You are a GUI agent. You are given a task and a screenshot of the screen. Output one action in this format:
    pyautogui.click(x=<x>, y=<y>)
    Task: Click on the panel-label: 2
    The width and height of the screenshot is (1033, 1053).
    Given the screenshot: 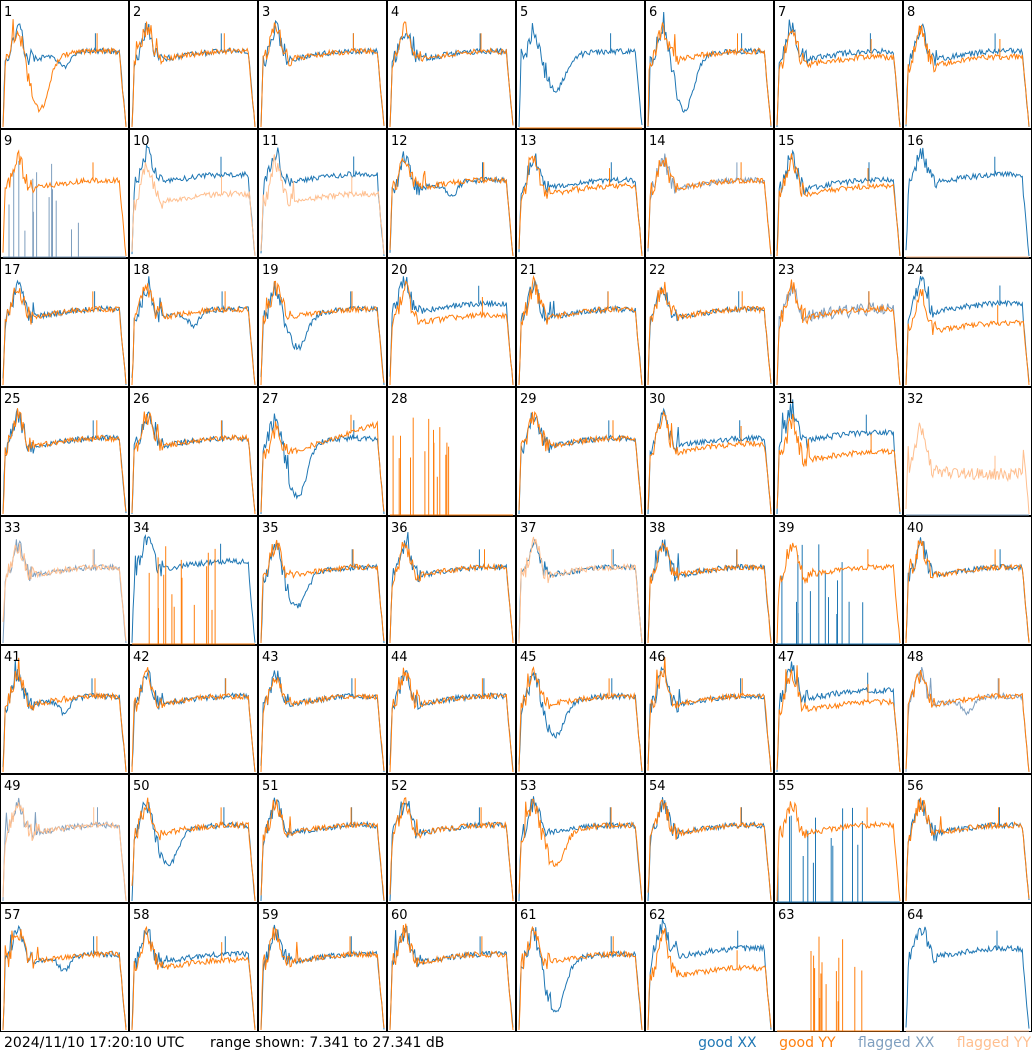 What is the action you would take?
    pyautogui.click(x=137, y=12)
    